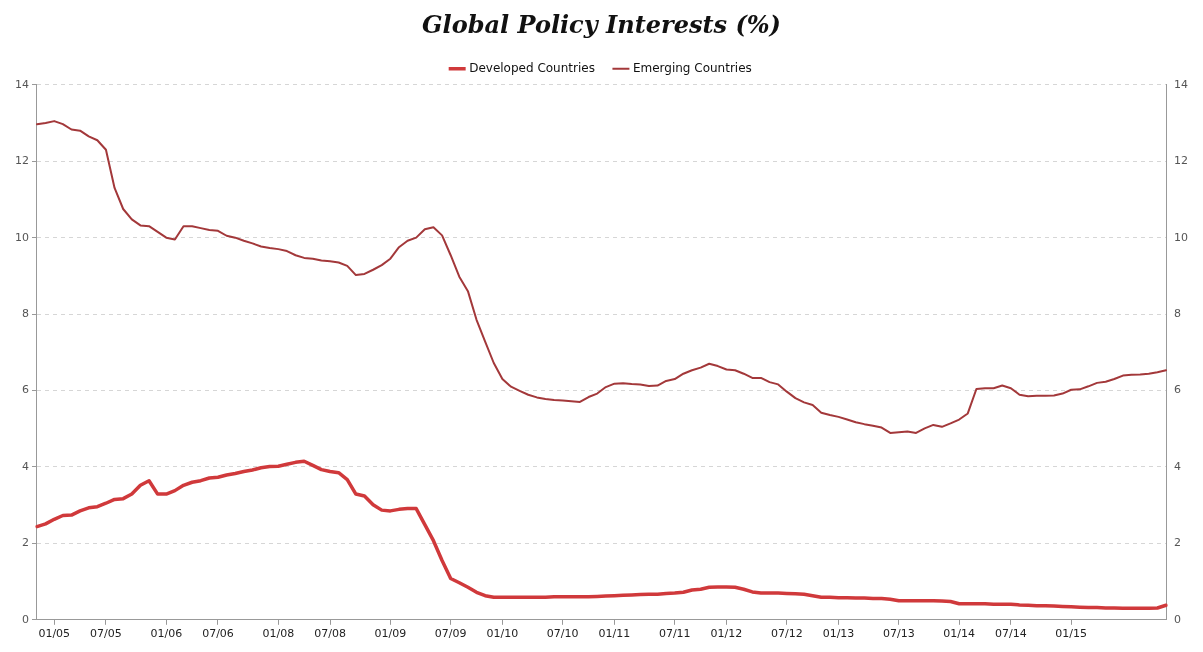  Describe the element at coordinates (1181, 237) in the screenshot. I see `y2-tick-label: 10` at that location.